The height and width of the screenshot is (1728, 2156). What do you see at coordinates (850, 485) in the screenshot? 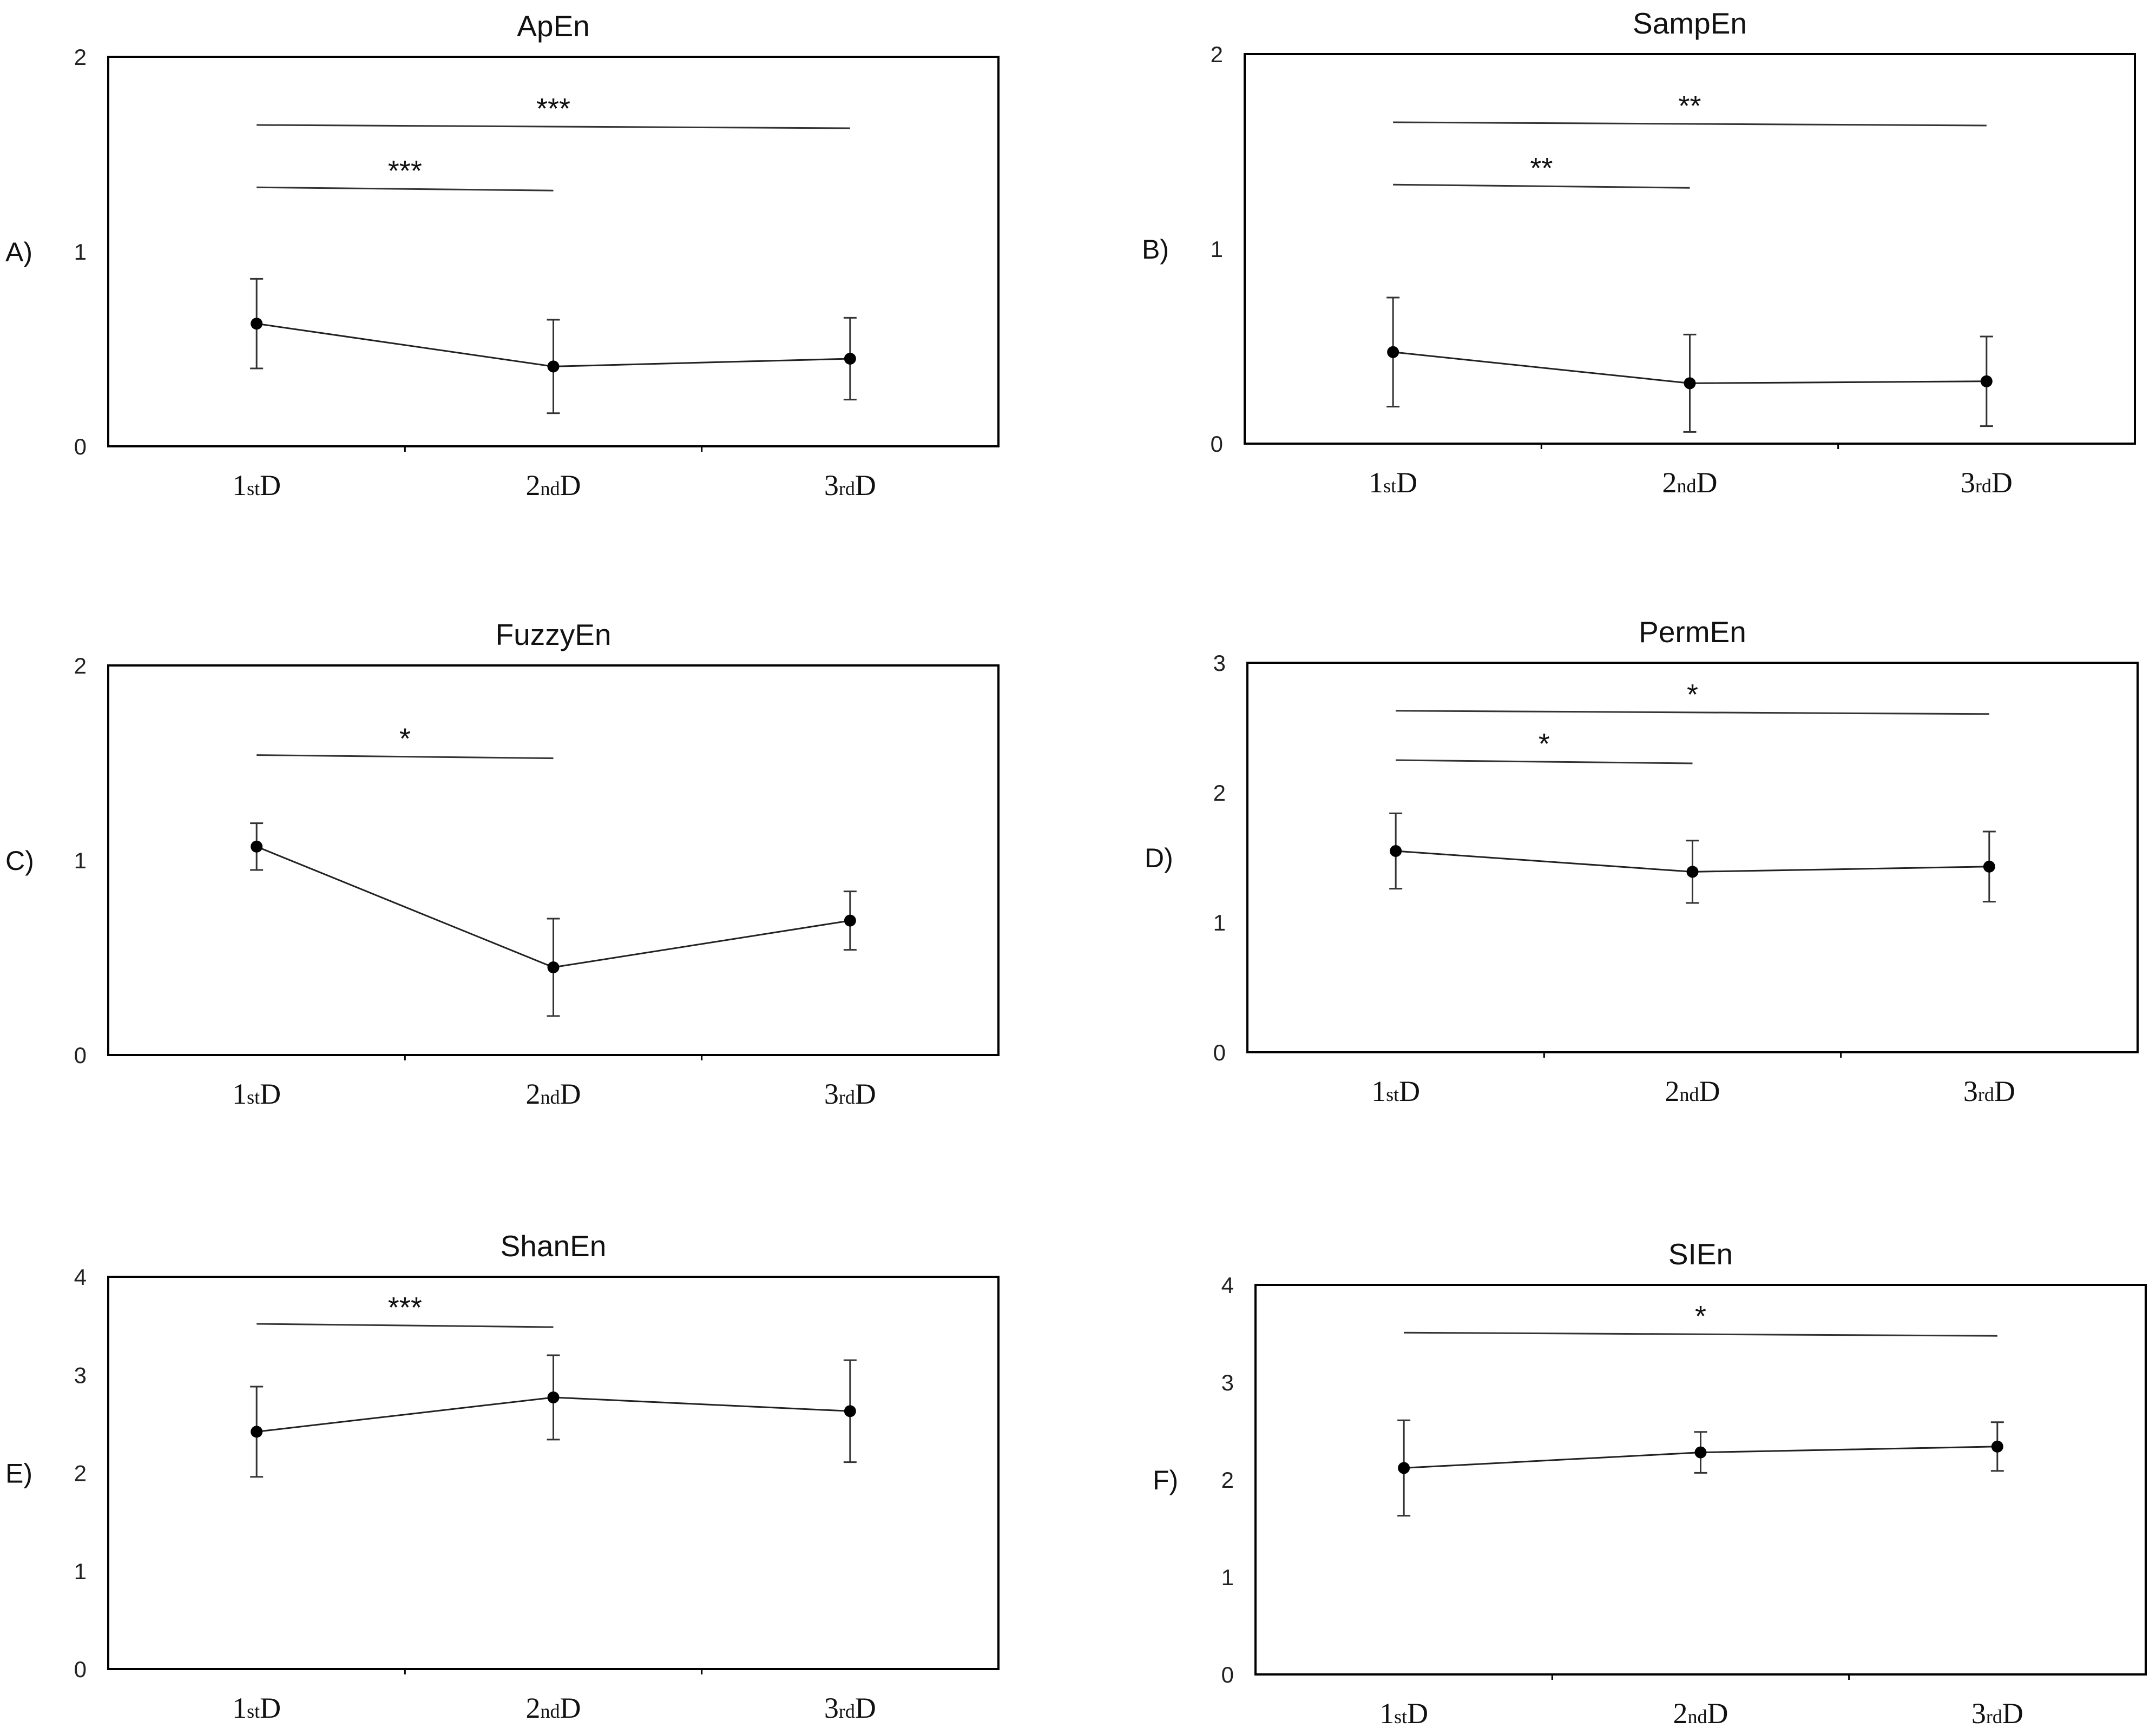
I see `chart-a-xtick-label: 3rdD` at bounding box center [850, 485].